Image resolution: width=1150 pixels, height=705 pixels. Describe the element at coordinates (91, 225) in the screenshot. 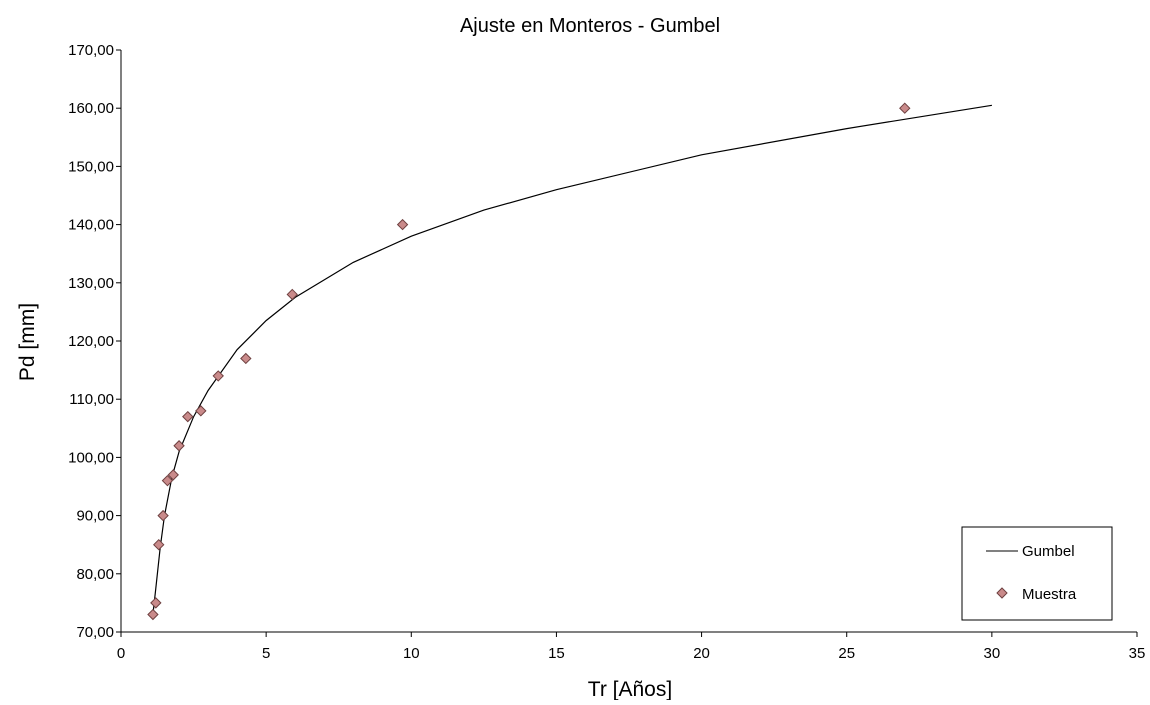

I see `y-tick-label: 140,00` at that location.